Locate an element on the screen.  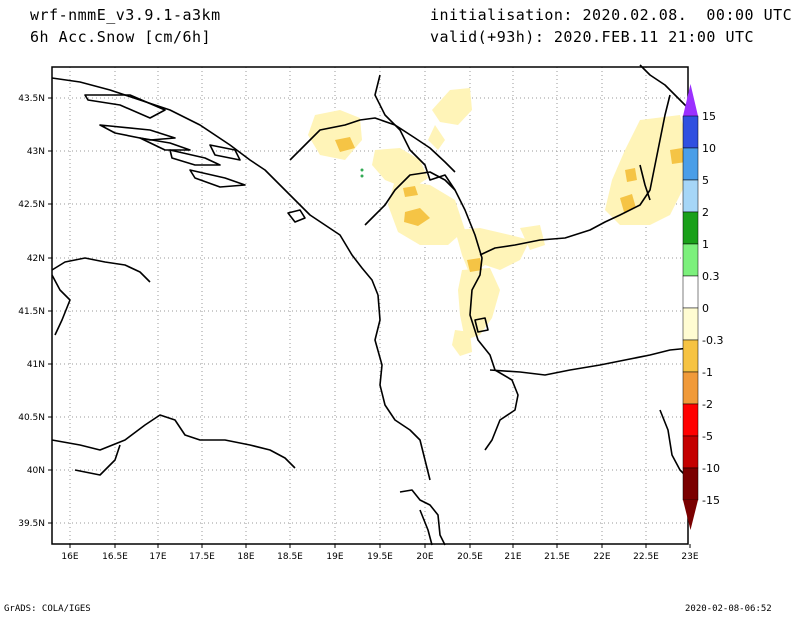
colorbar-label: -1 is located at coordinates (707, 372).